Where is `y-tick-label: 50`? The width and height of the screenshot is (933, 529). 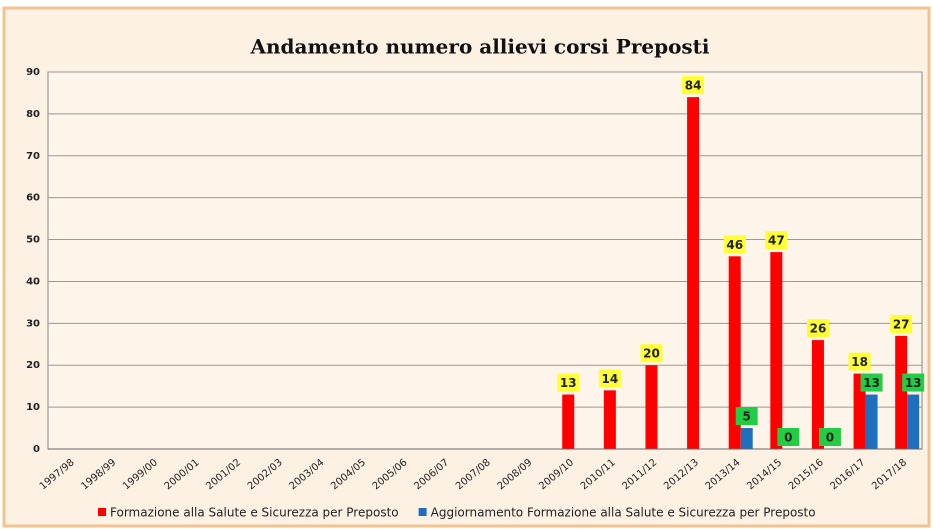 y-tick-label: 50 is located at coordinates (33, 240).